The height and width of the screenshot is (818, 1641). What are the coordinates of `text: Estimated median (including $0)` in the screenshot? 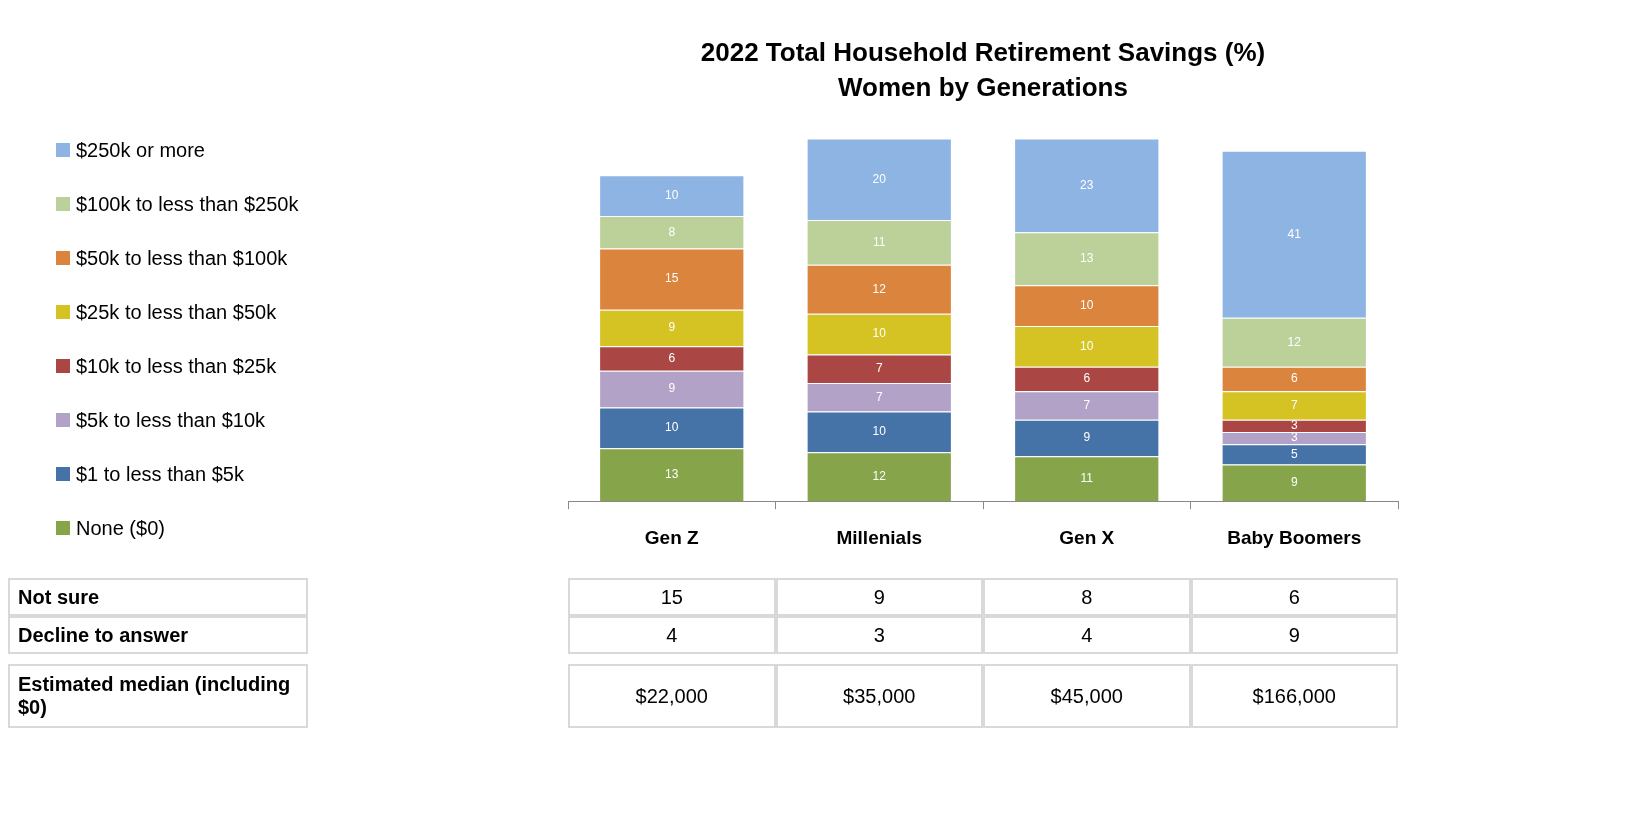 It's located at (158, 696).